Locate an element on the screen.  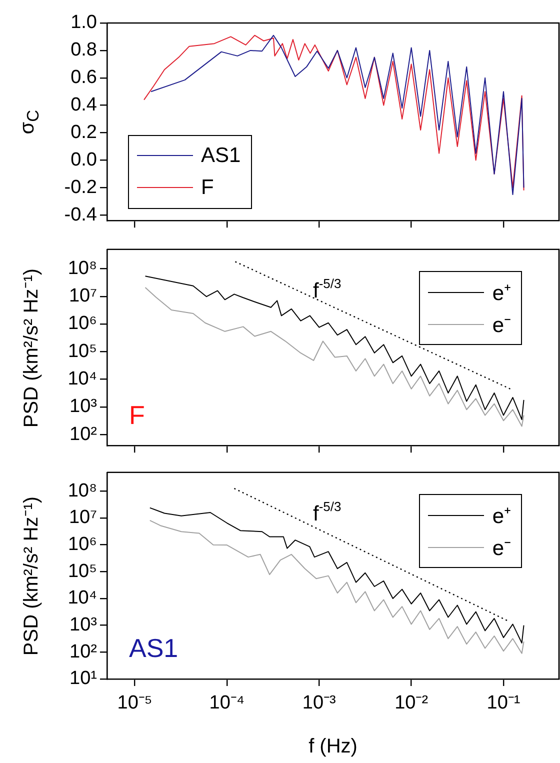
y-tick-label: 0.6 is located at coordinates (83, 77).